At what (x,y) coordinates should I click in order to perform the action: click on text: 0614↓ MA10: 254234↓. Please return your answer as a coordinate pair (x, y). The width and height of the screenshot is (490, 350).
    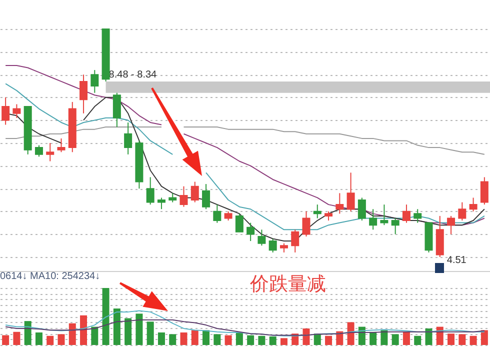
    Looking at the image, I should click on (50, 276).